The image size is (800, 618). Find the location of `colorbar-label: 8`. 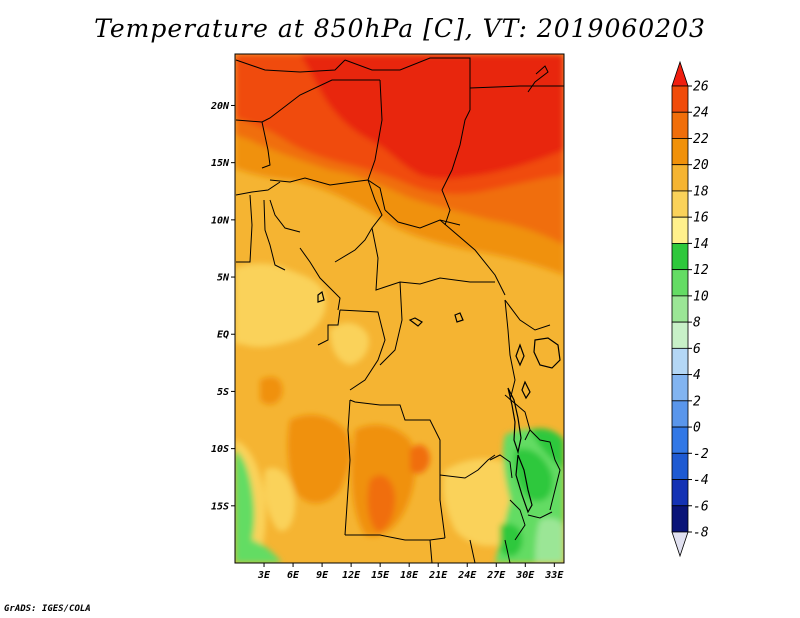

colorbar-label: 8 is located at coordinates (697, 323).